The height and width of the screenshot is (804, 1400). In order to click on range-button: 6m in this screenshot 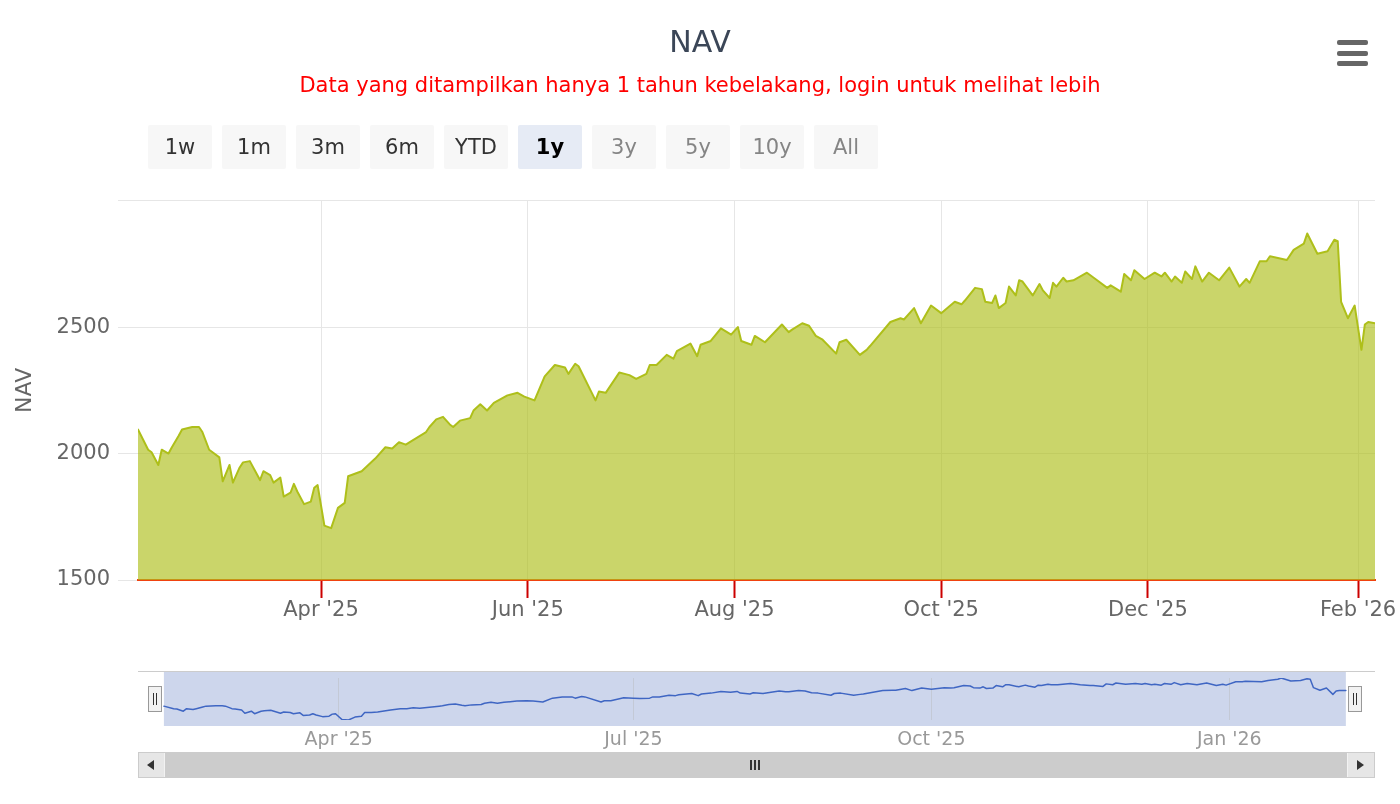, I will do `click(402, 147)`.